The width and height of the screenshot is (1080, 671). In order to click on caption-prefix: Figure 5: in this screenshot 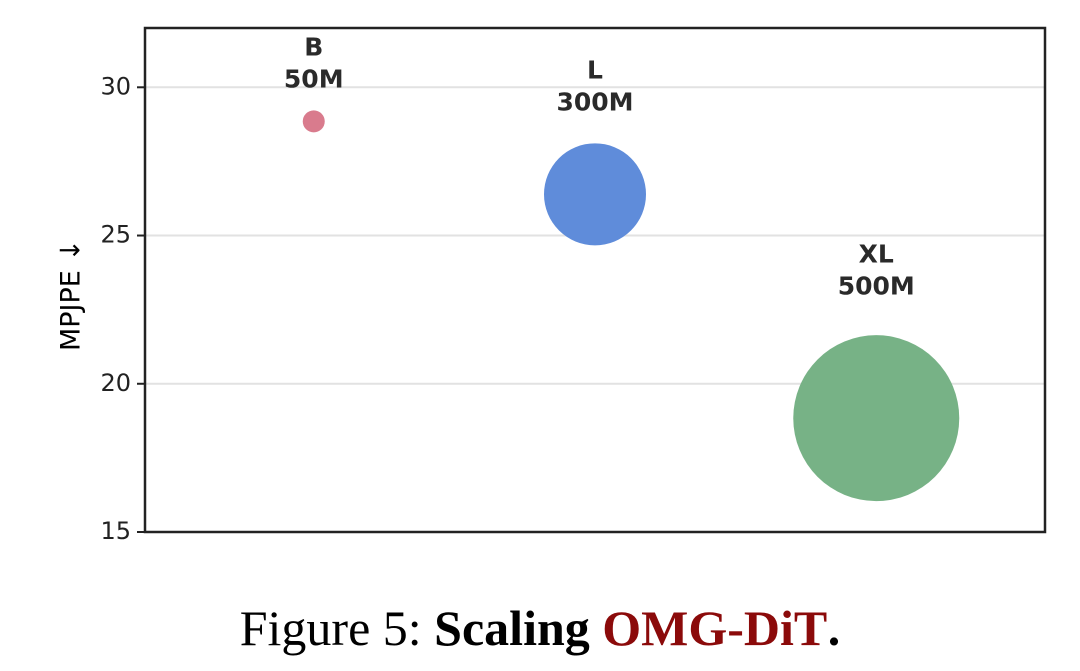, I will do `click(330, 628)`.